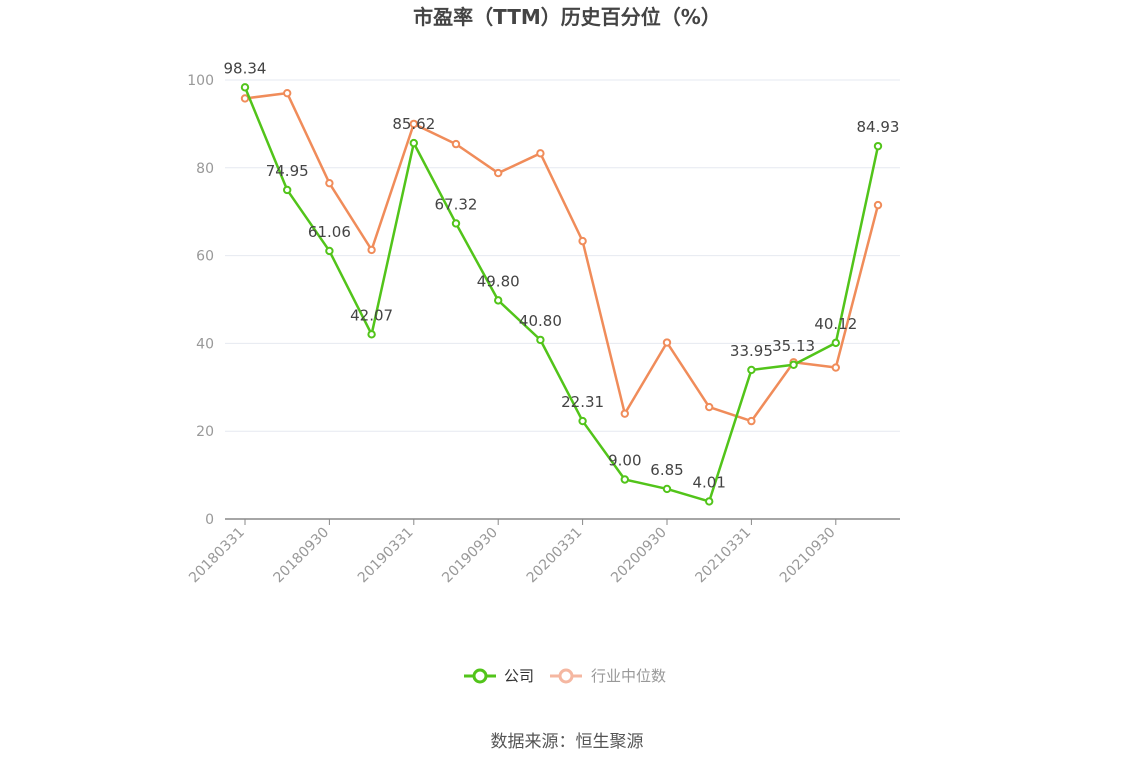 The height and width of the screenshot is (766, 1134). What do you see at coordinates (639, 556) in the screenshot?
I see `x-tick-label: 20200930` at bounding box center [639, 556].